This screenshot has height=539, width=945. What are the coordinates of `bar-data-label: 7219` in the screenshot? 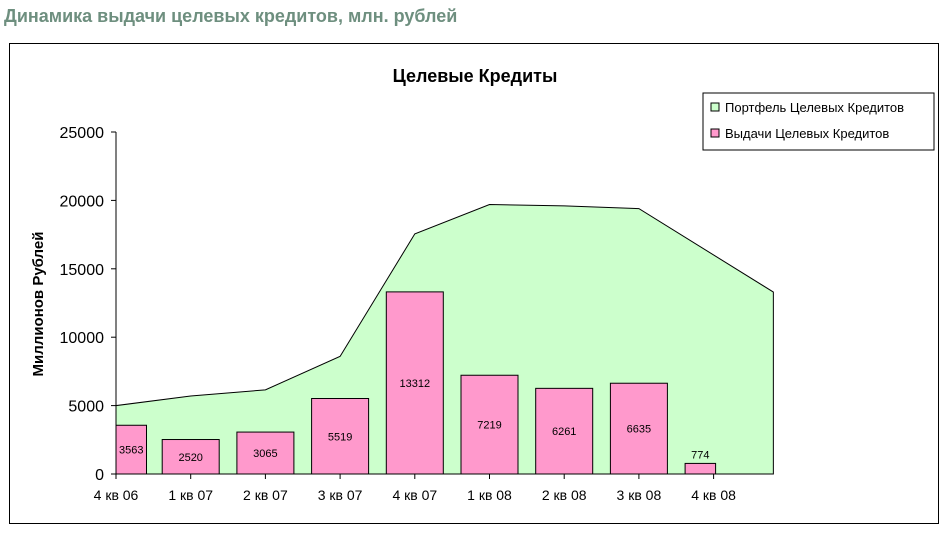 It's located at (489, 426).